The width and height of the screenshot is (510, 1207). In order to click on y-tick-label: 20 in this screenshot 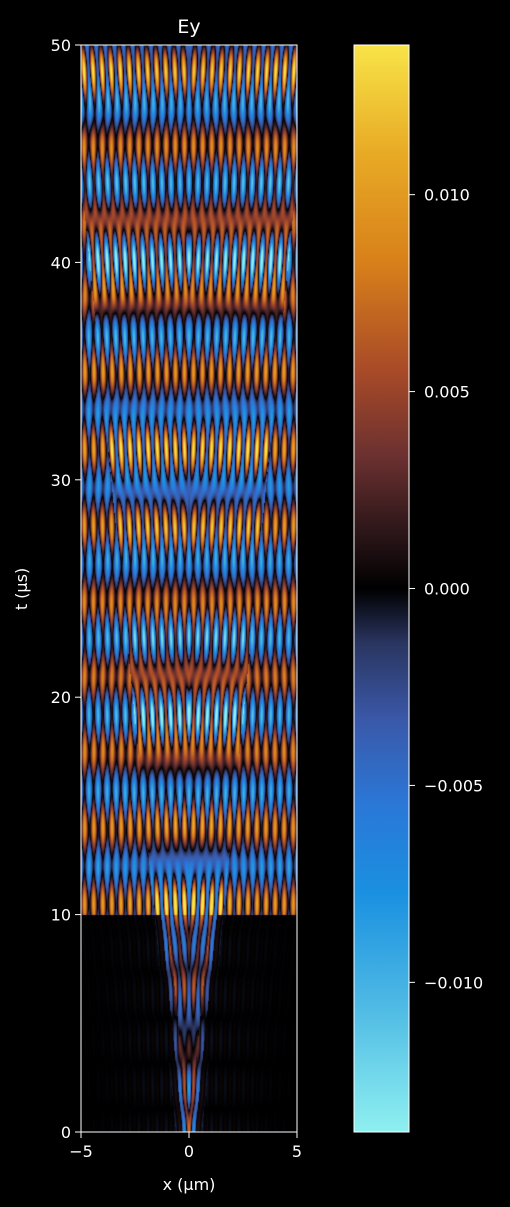, I will do `click(61, 697)`.